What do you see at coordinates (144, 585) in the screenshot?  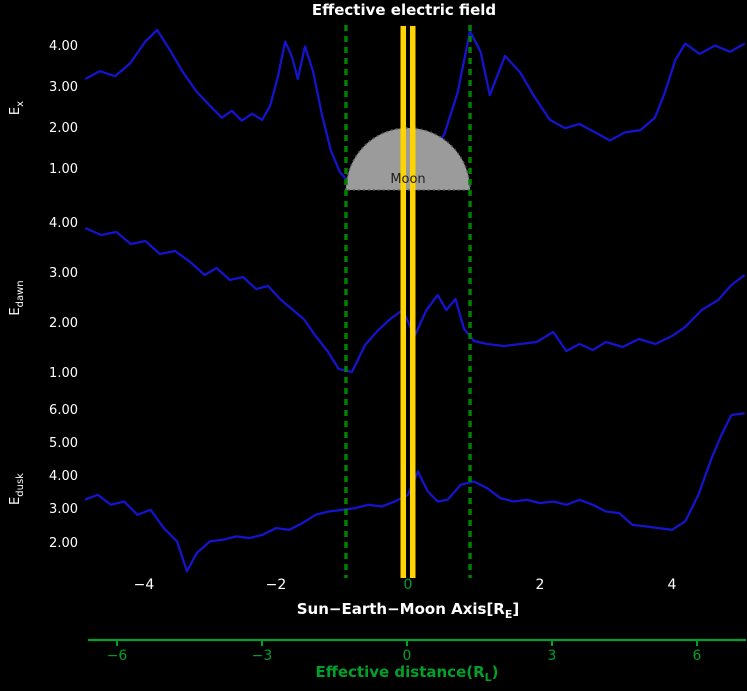 I see `x-tick-label: −4` at bounding box center [144, 585].